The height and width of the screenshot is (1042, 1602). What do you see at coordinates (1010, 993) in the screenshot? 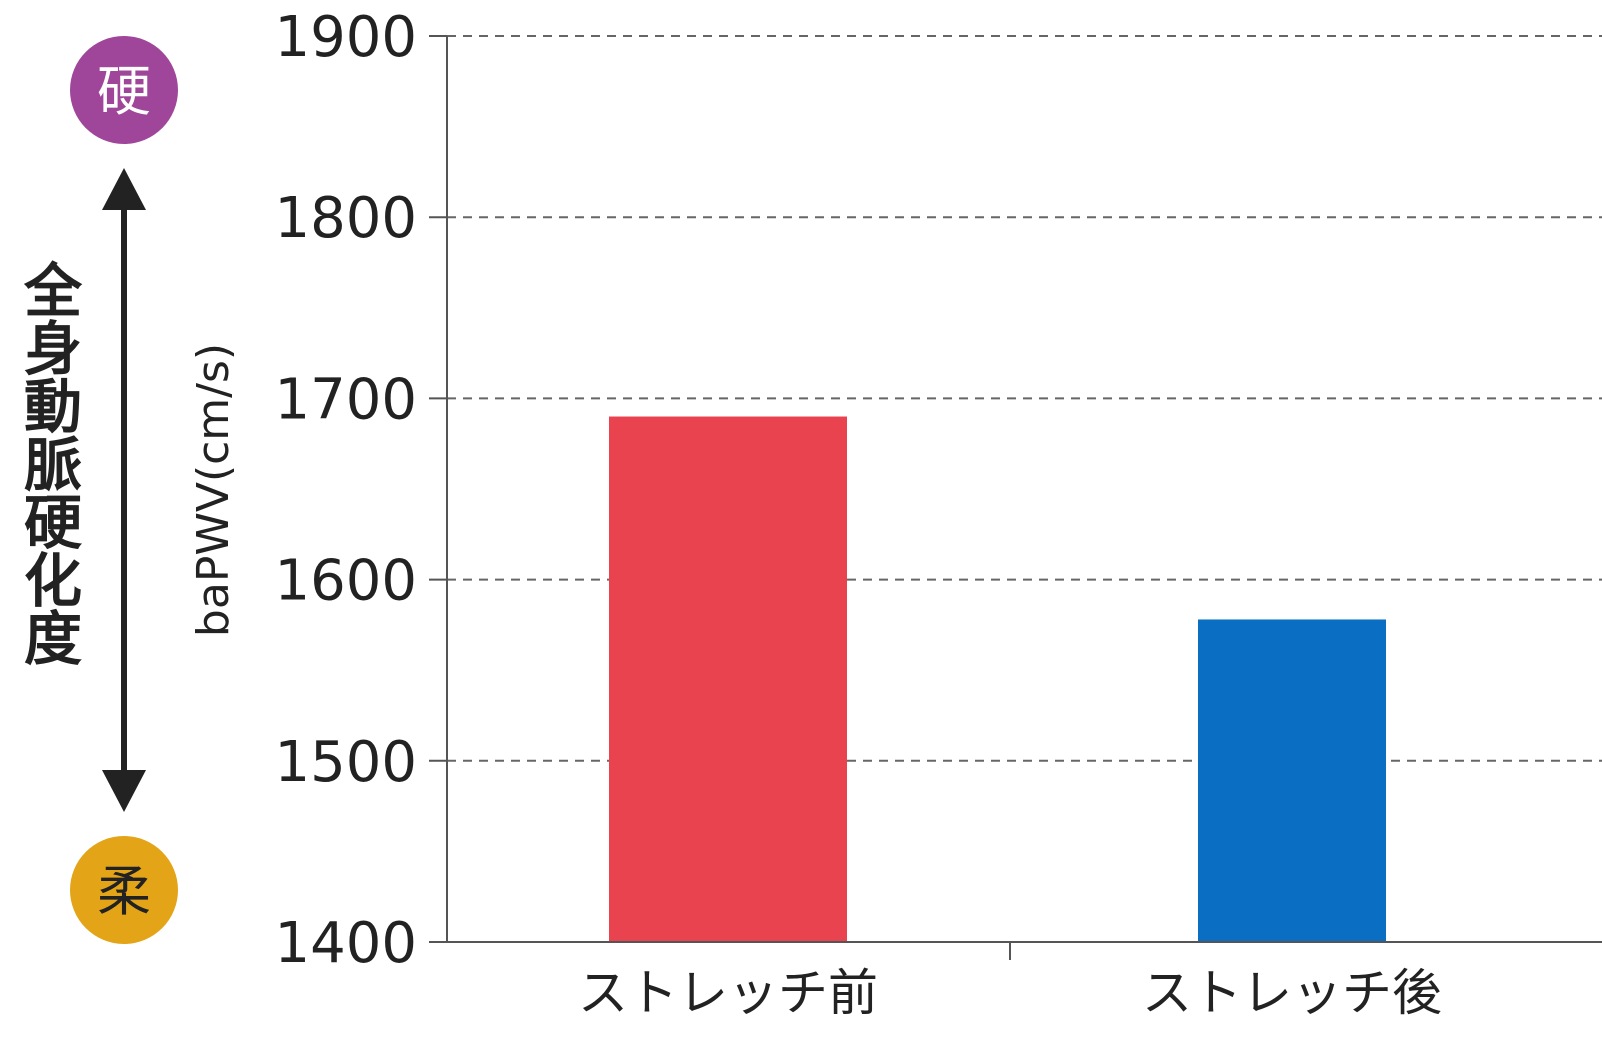
I see `x-tick-labels: ストレッチ前 ストレッチ後` at bounding box center [1010, 993].